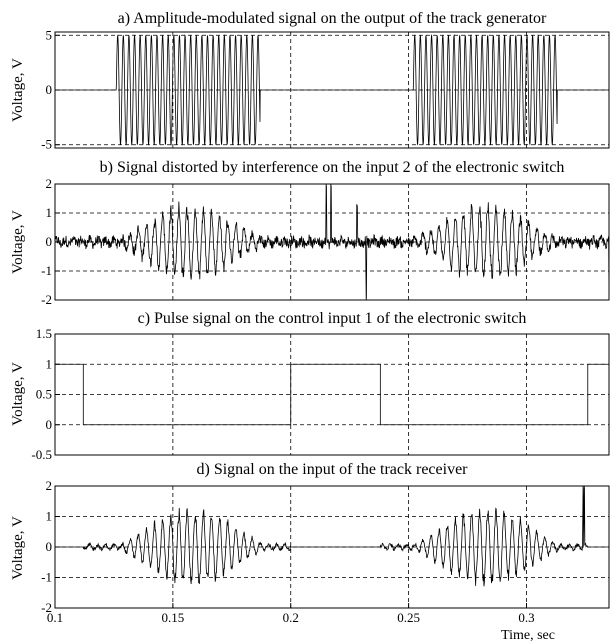  I want to click on y-tick-label: -5, so click(46, 144).